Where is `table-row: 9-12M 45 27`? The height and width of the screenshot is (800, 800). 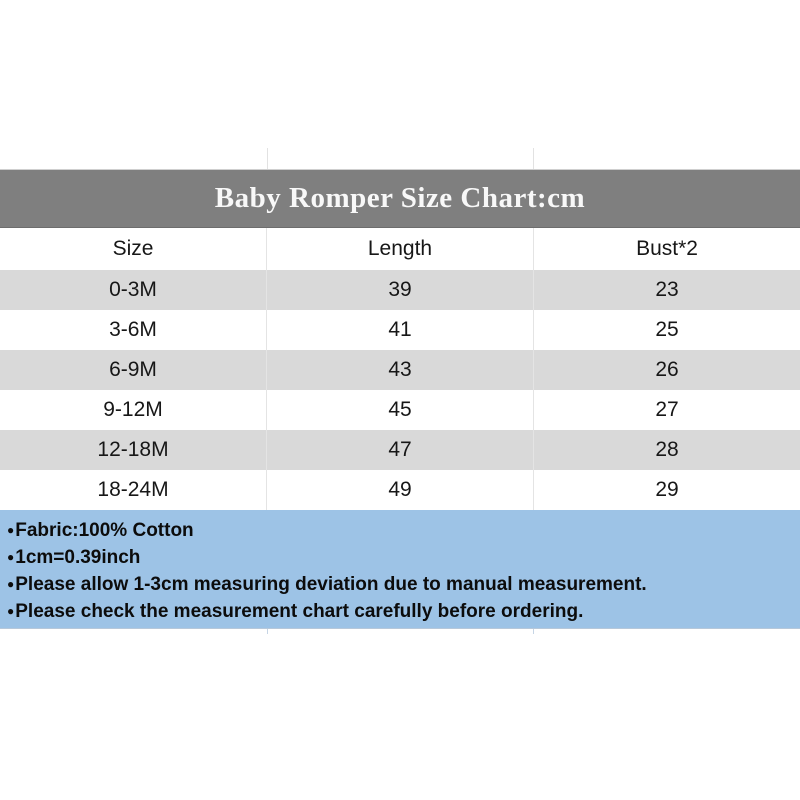
table-row: 9-12M 45 27 is located at coordinates (400, 410).